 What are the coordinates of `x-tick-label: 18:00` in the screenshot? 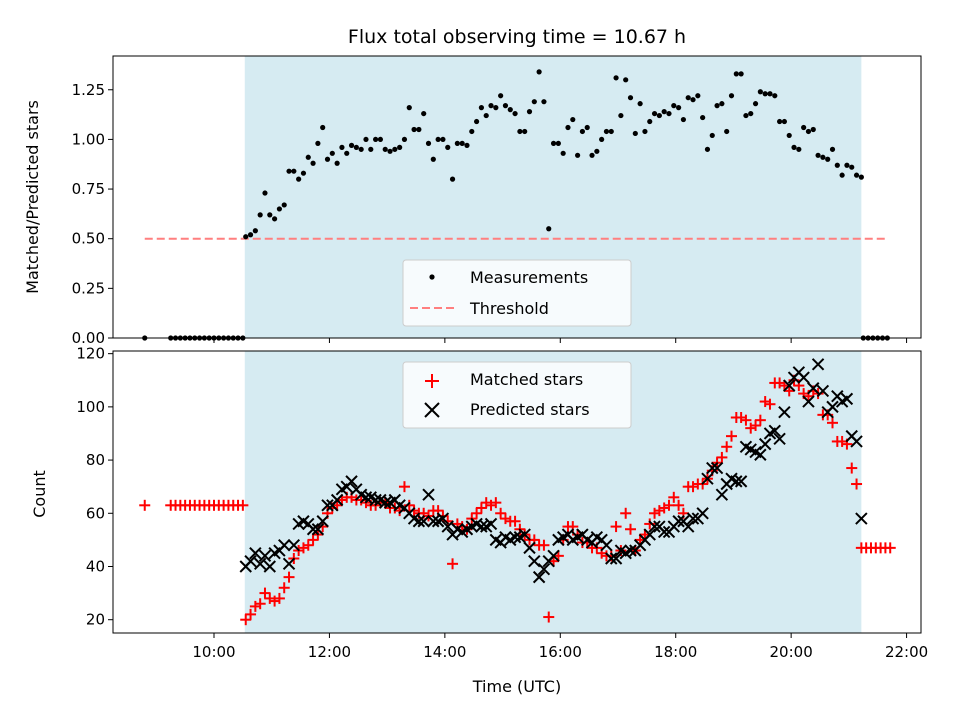 It's located at (675, 652).